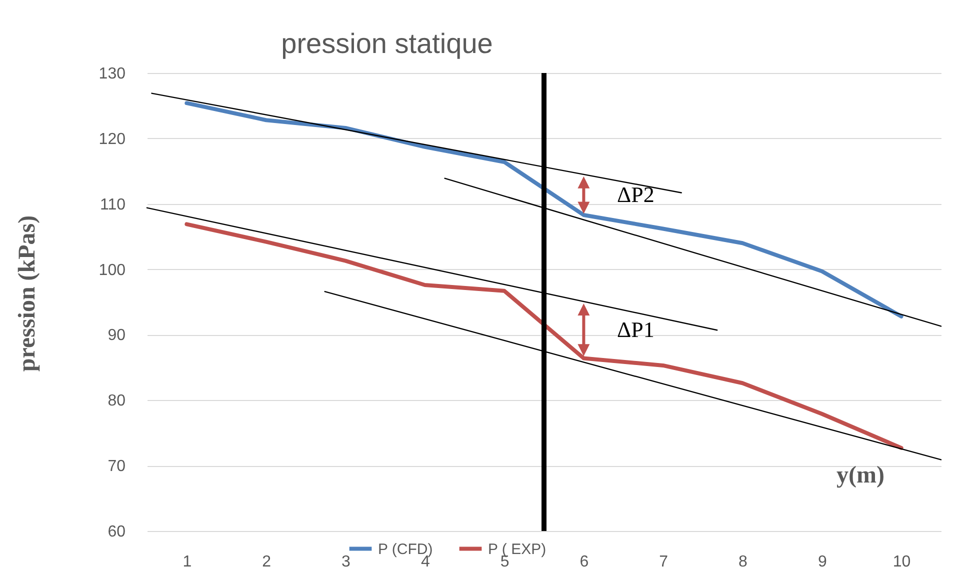  Describe the element at coordinates (112, 139) in the screenshot. I see `y-tick-label: 120` at that location.